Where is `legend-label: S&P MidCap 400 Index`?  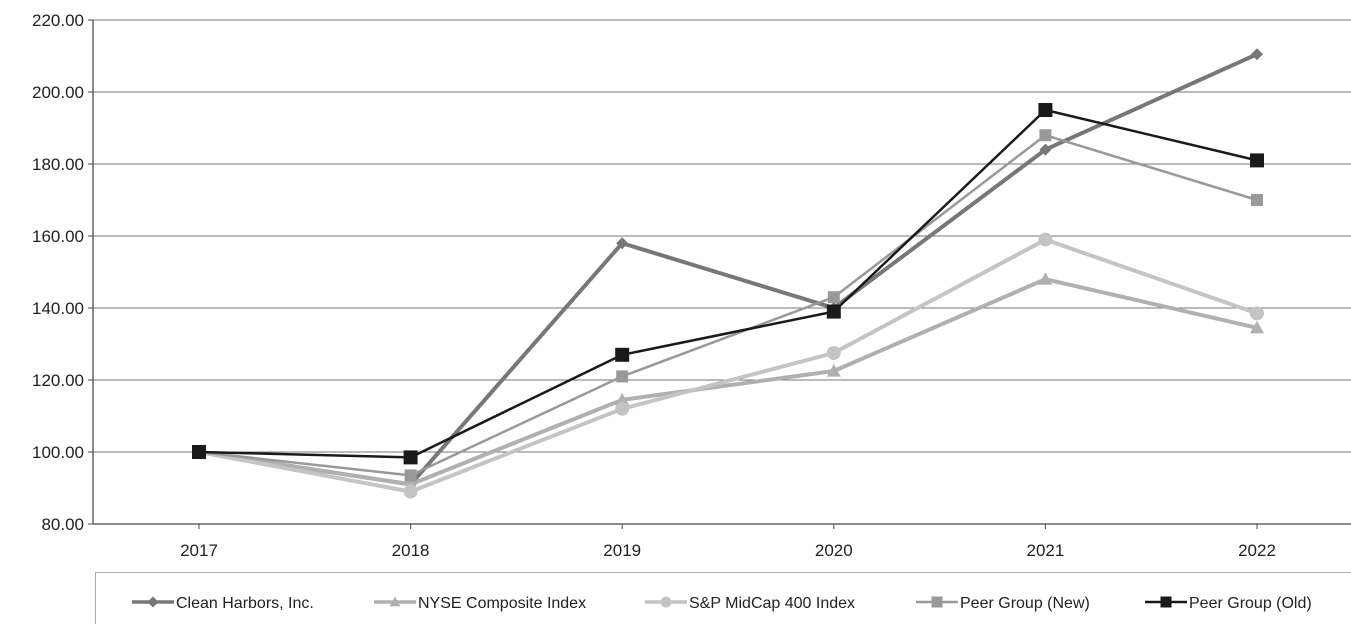
legend-label: S&P MidCap 400 Index is located at coordinates (772, 603).